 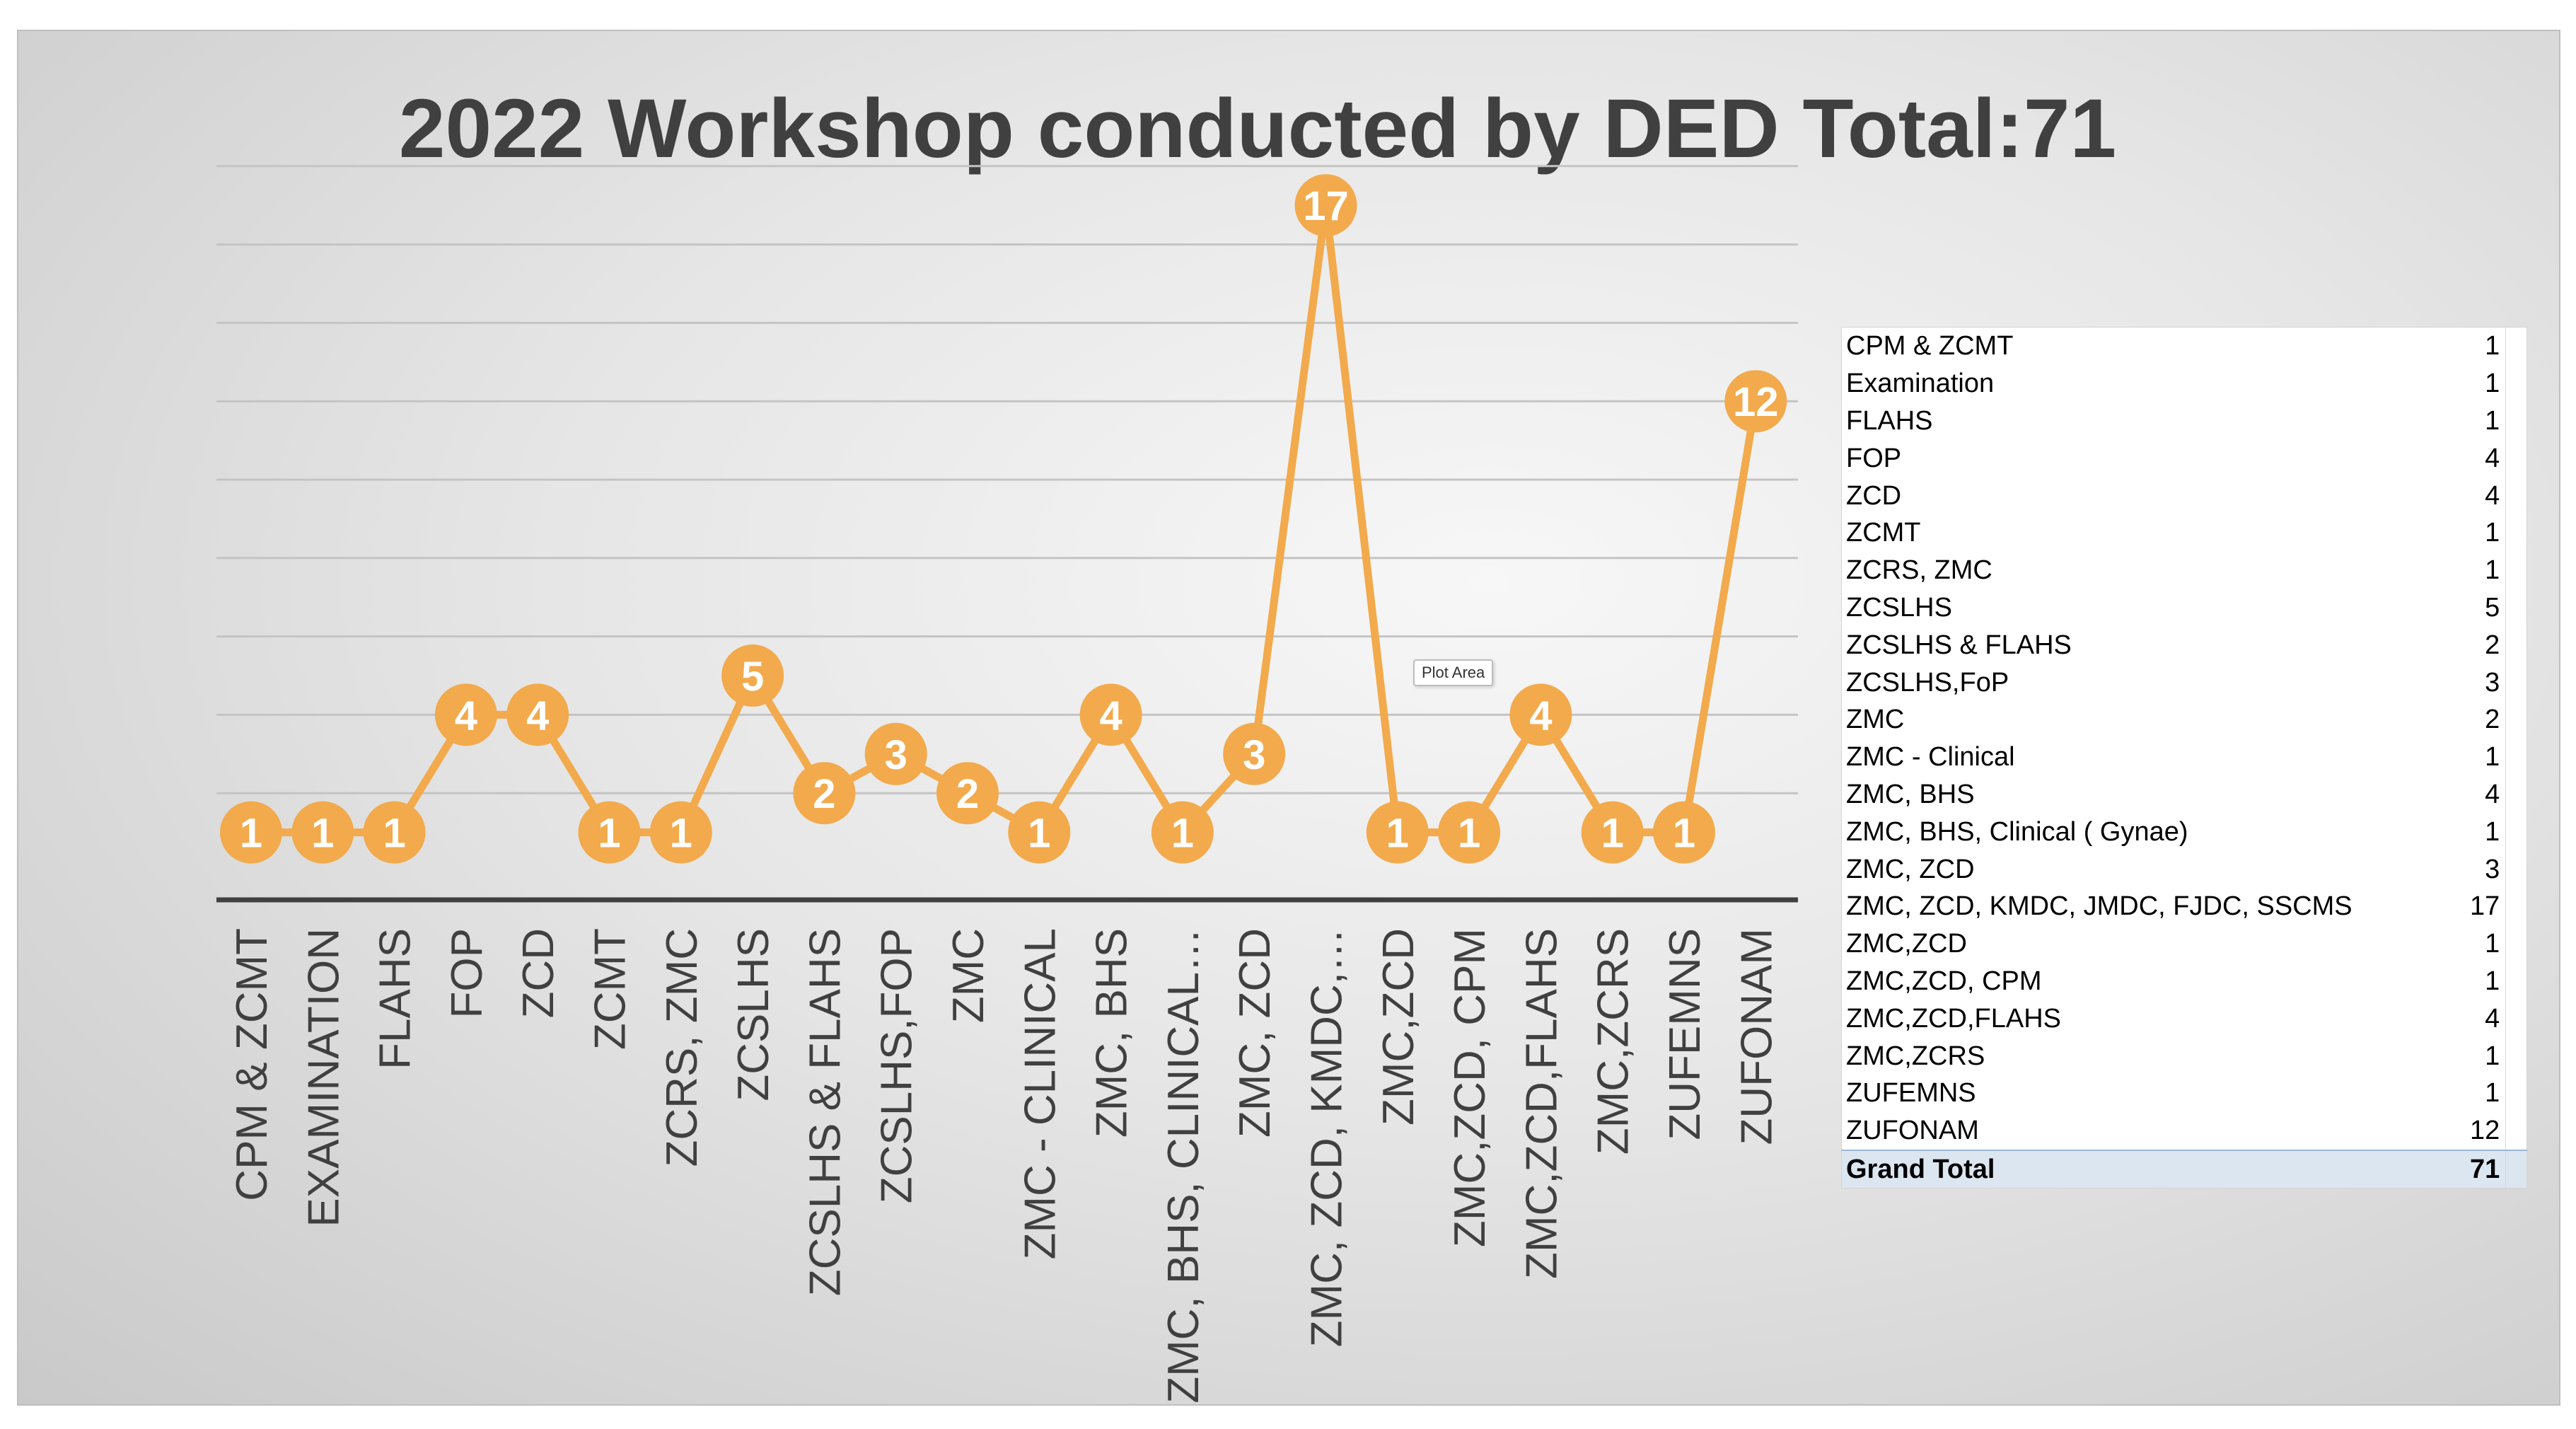 What do you see at coordinates (2184, 570) in the screenshot?
I see `pivot-row: ZCRS, ZMC 1` at bounding box center [2184, 570].